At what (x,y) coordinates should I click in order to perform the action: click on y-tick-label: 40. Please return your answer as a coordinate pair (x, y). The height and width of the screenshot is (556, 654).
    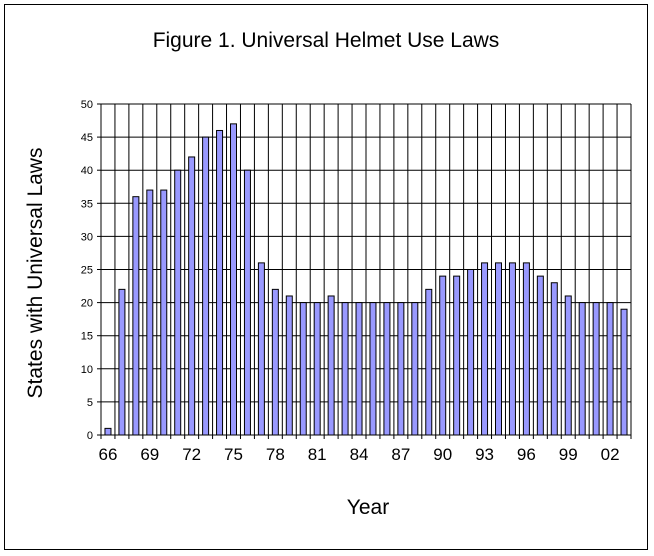
    Looking at the image, I should click on (87, 171).